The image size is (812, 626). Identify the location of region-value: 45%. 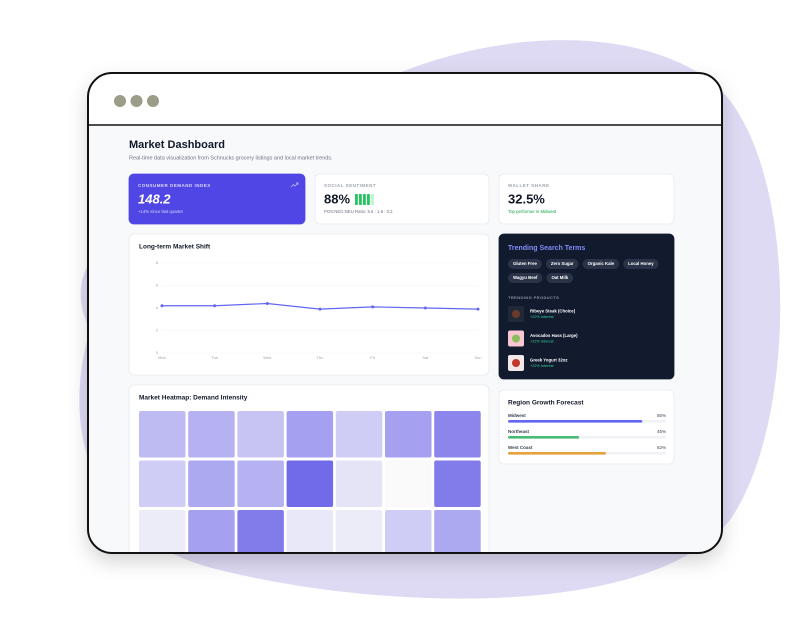
(661, 431).